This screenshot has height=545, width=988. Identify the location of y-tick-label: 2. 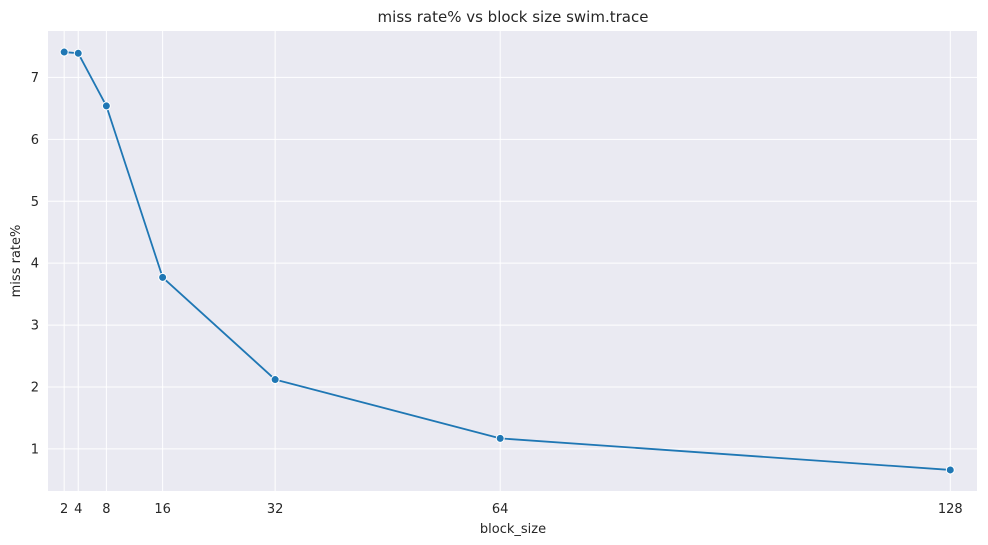
(35, 387).